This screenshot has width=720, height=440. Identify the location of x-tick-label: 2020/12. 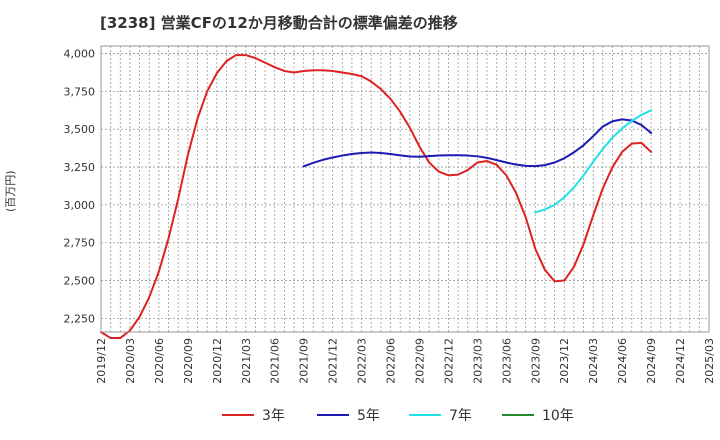
(217, 361).